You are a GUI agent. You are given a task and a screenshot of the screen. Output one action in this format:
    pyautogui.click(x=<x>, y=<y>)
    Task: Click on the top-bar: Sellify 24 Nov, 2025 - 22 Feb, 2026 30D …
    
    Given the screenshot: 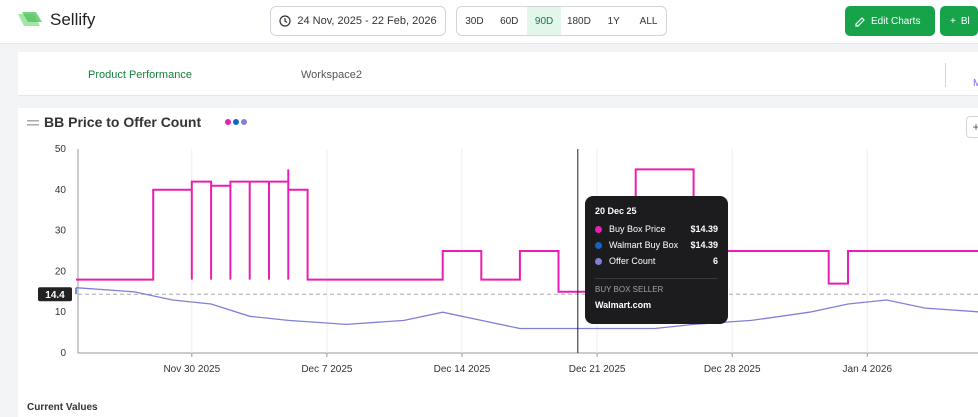 What is the action you would take?
    pyautogui.click(x=489, y=22)
    